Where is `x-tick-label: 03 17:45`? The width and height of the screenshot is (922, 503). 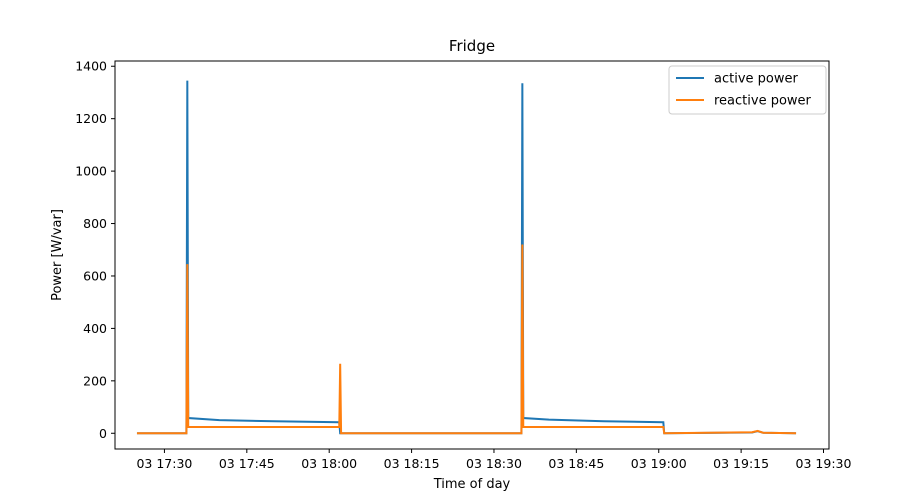 x-tick-label: 03 17:45 is located at coordinates (247, 463).